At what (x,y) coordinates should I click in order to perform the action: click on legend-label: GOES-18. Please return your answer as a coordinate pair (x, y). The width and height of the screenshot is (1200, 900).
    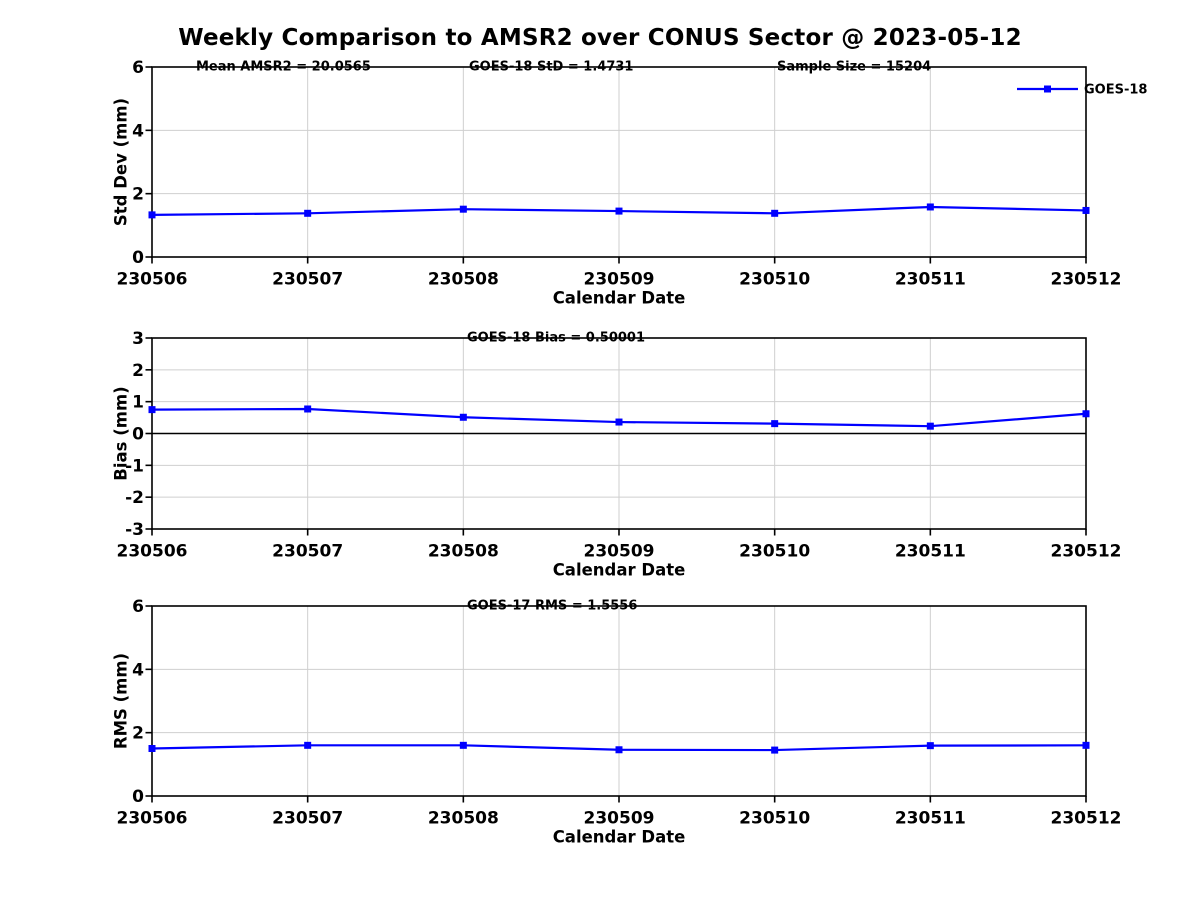
    Looking at the image, I should click on (1115, 90).